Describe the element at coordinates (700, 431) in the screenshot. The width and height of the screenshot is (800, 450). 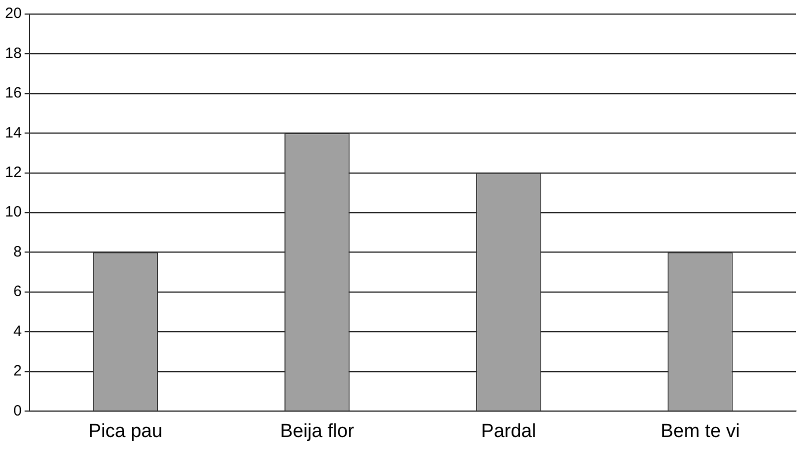
I see `x-tick-label: Bem te vi` at that location.